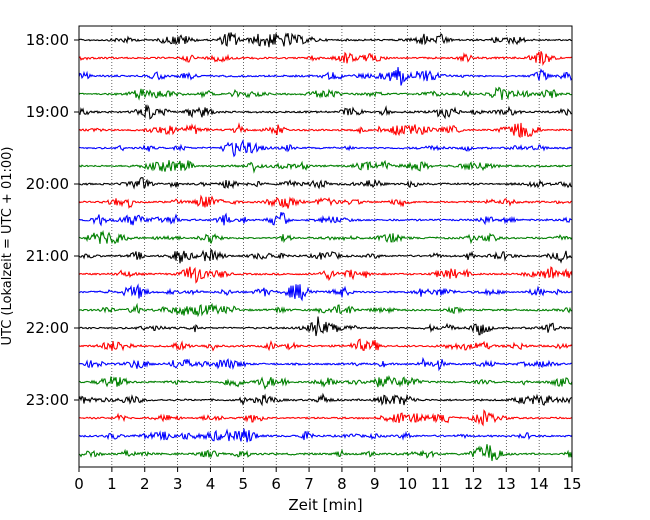 This screenshot has width=650, height=520. I want to click on x-tick-label: 0, so click(79, 484).